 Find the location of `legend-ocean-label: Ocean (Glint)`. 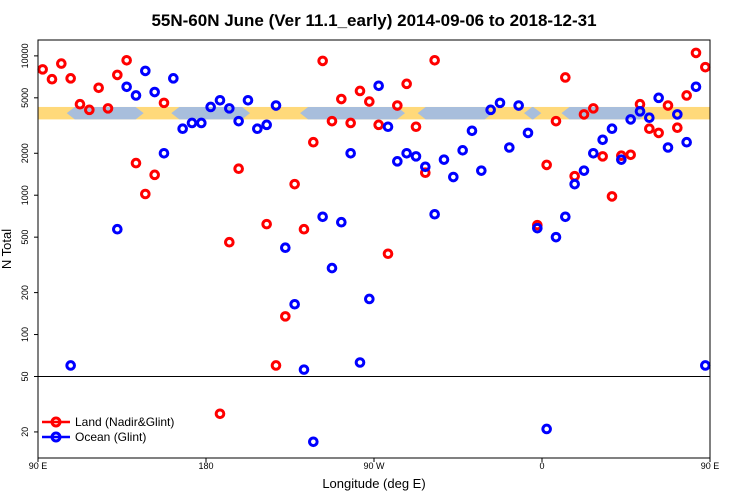

legend-ocean-label: Ocean (Glint) is located at coordinates (110, 437).